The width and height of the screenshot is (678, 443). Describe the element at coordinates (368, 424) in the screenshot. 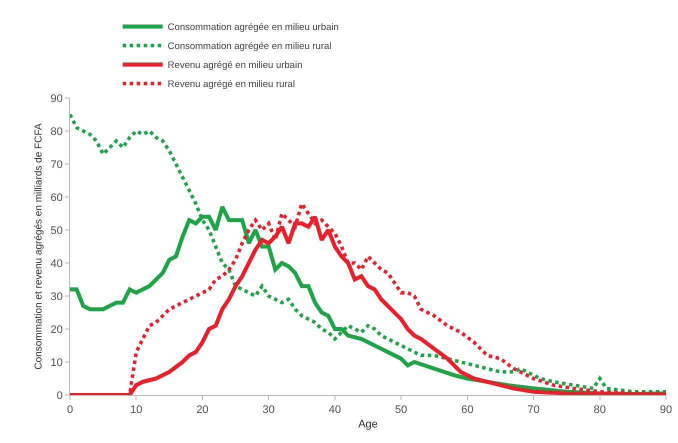

I see `x-axis-title: Age` at that location.